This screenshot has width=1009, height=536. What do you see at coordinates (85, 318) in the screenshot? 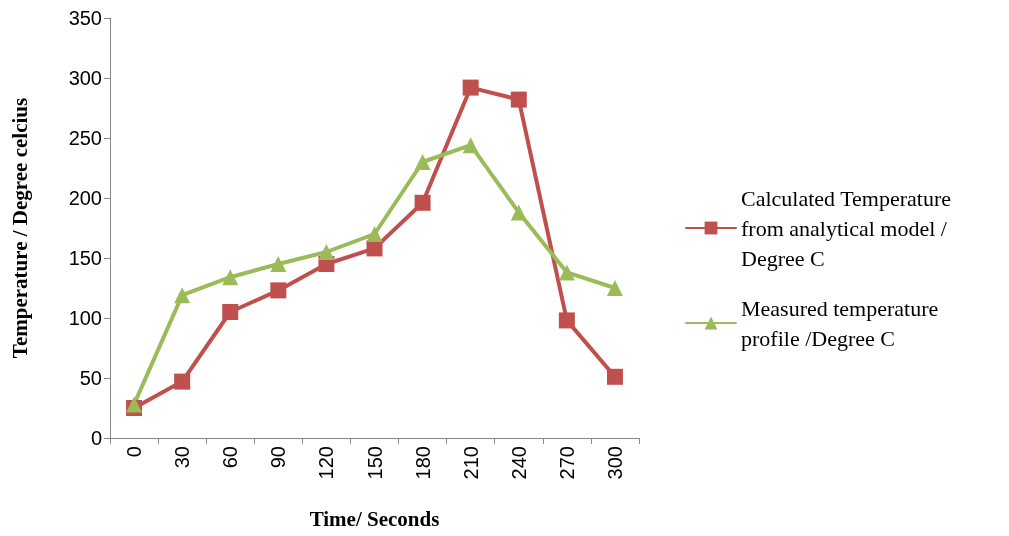
I see `y-tick-label: 100` at bounding box center [85, 318].